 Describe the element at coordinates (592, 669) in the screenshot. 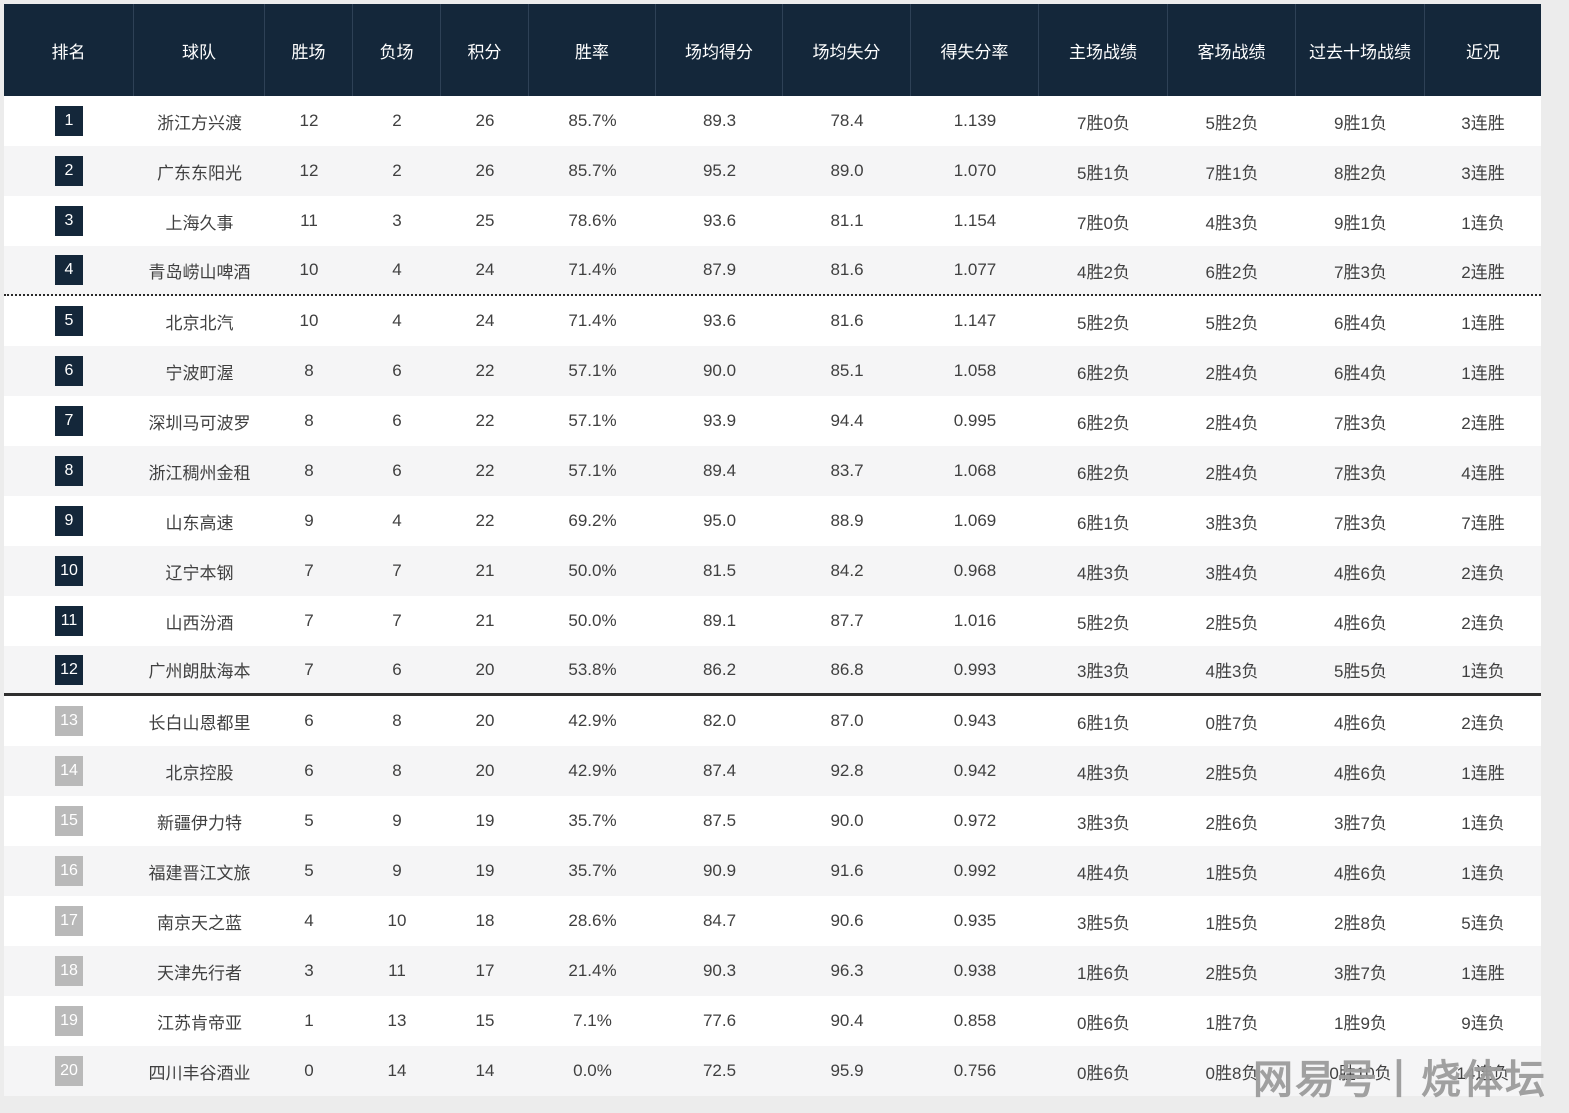

I see `win-rate: 53.8%` at that location.